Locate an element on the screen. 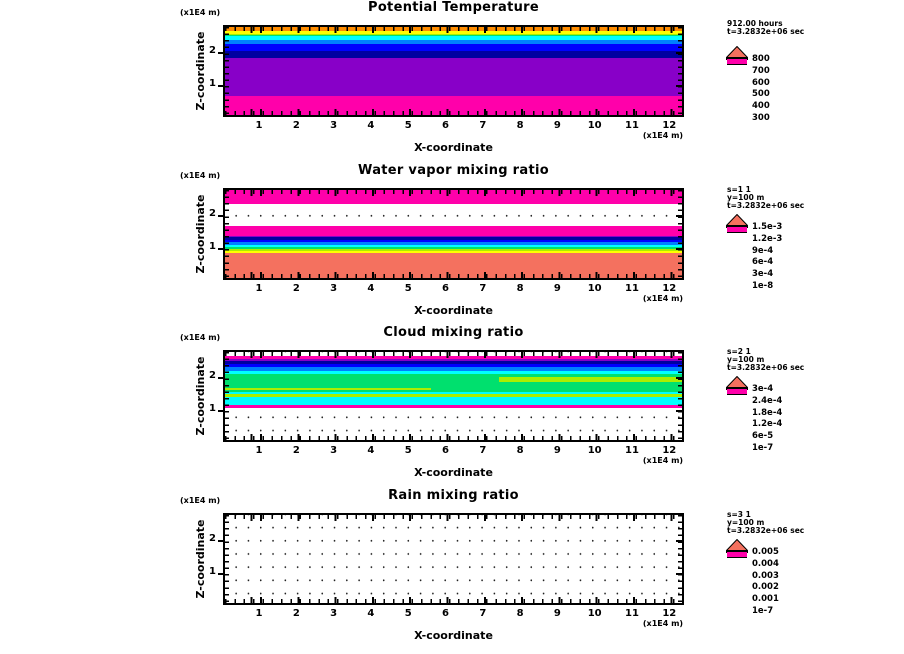  panel-title: Rain mixing ratio is located at coordinates (453, 495).